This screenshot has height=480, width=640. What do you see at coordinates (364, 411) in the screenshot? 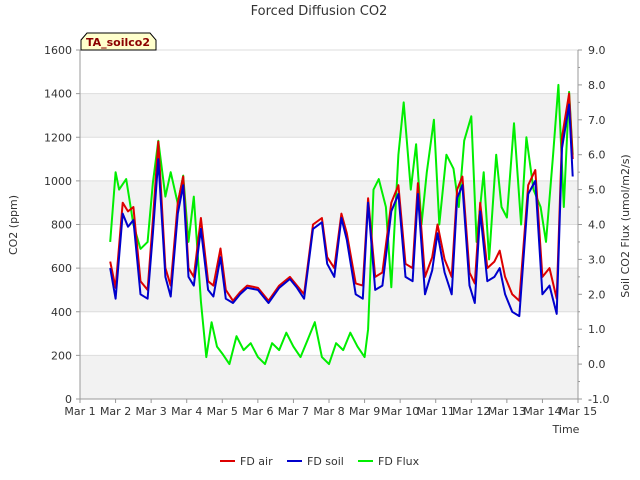
I see `x-tick-label: Mar 9` at bounding box center [364, 411].